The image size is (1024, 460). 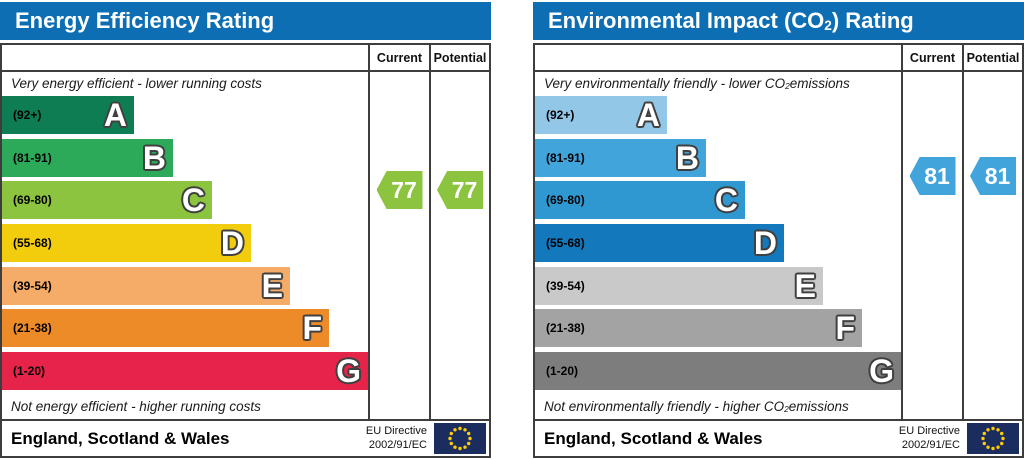 What do you see at coordinates (937, 175) in the screenshot?
I see `current-rating-value: 81` at bounding box center [937, 175].